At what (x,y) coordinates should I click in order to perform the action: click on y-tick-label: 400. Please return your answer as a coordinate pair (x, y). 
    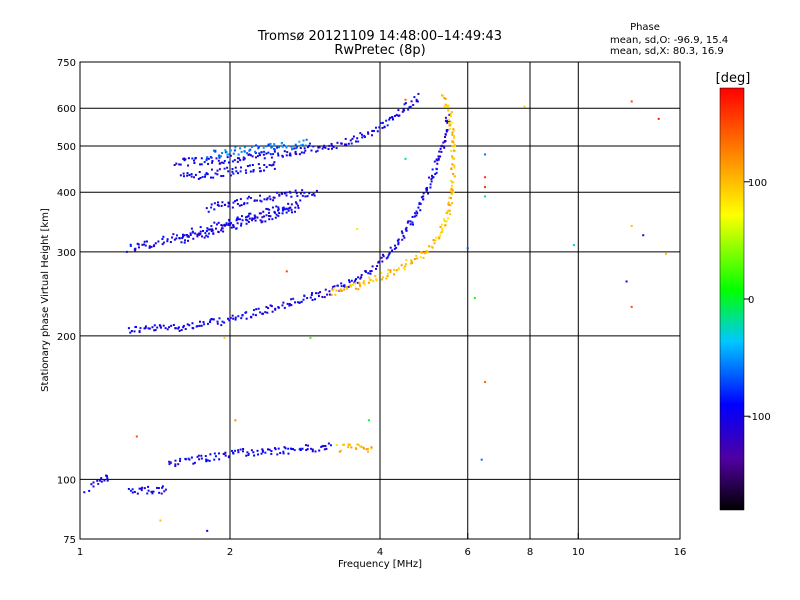
    Looking at the image, I should click on (66, 193).